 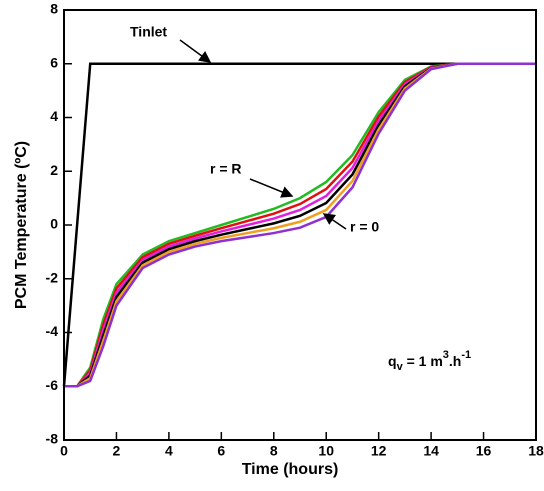 I want to click on flow-label: qv = 1 m3.h-1, so click(x=429, y=361).